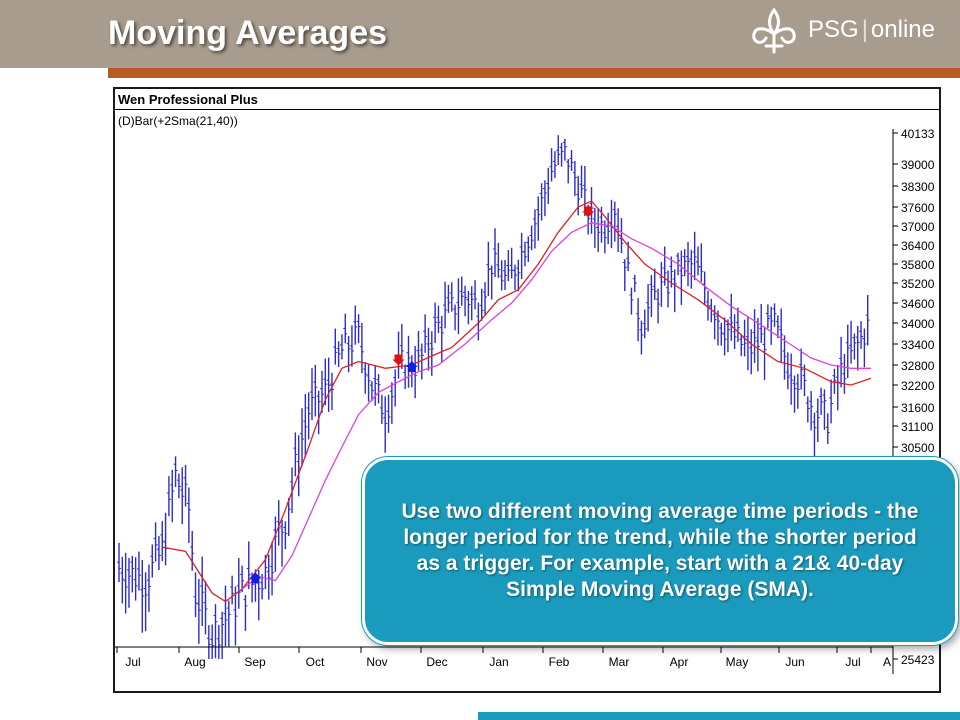 This screenshot has height=720, width=960. Describe the element at coordinates (178, 121) in the screenshot. I see `study-label: (D)Bar(+2Sma(21,40))` at that location.